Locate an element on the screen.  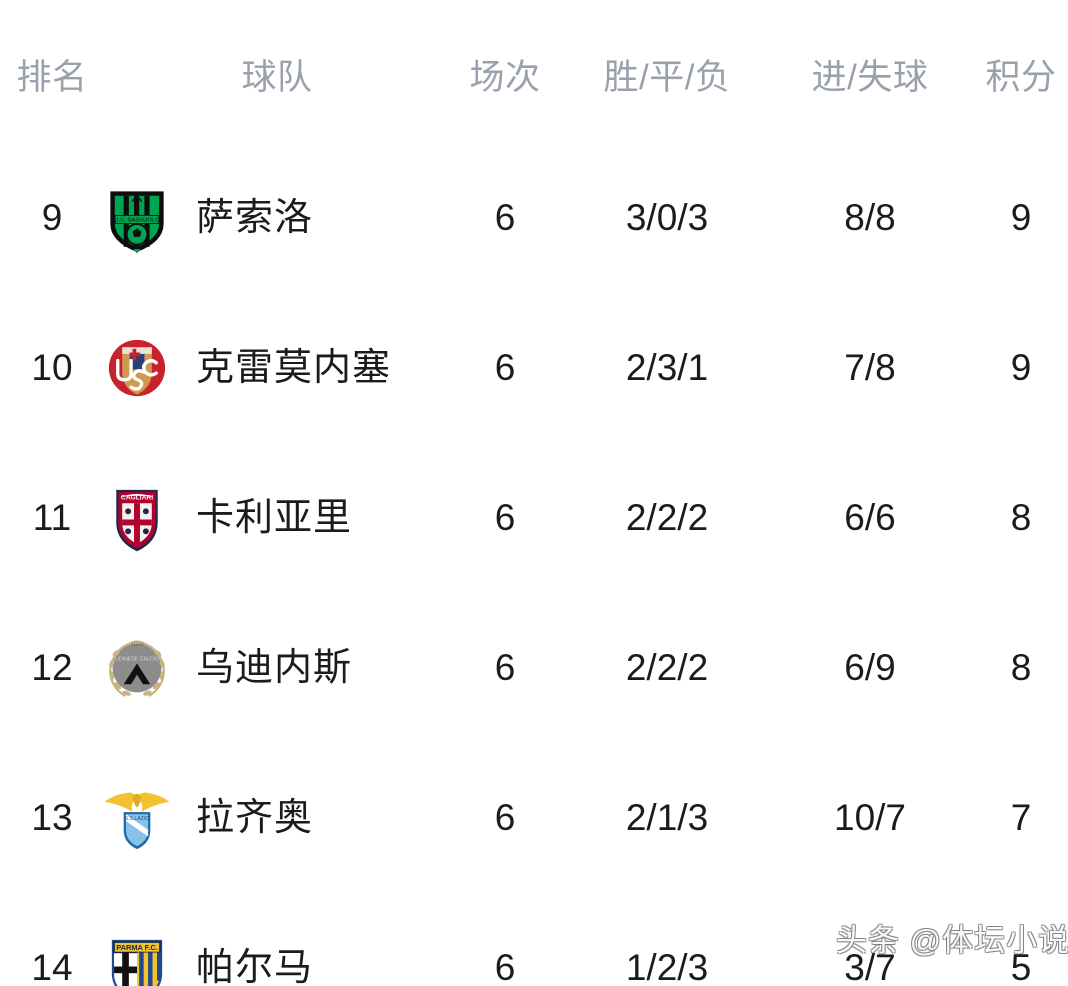
team-cell: CAGLIARI 卡利亚里 is located at coordinates (226, 518).